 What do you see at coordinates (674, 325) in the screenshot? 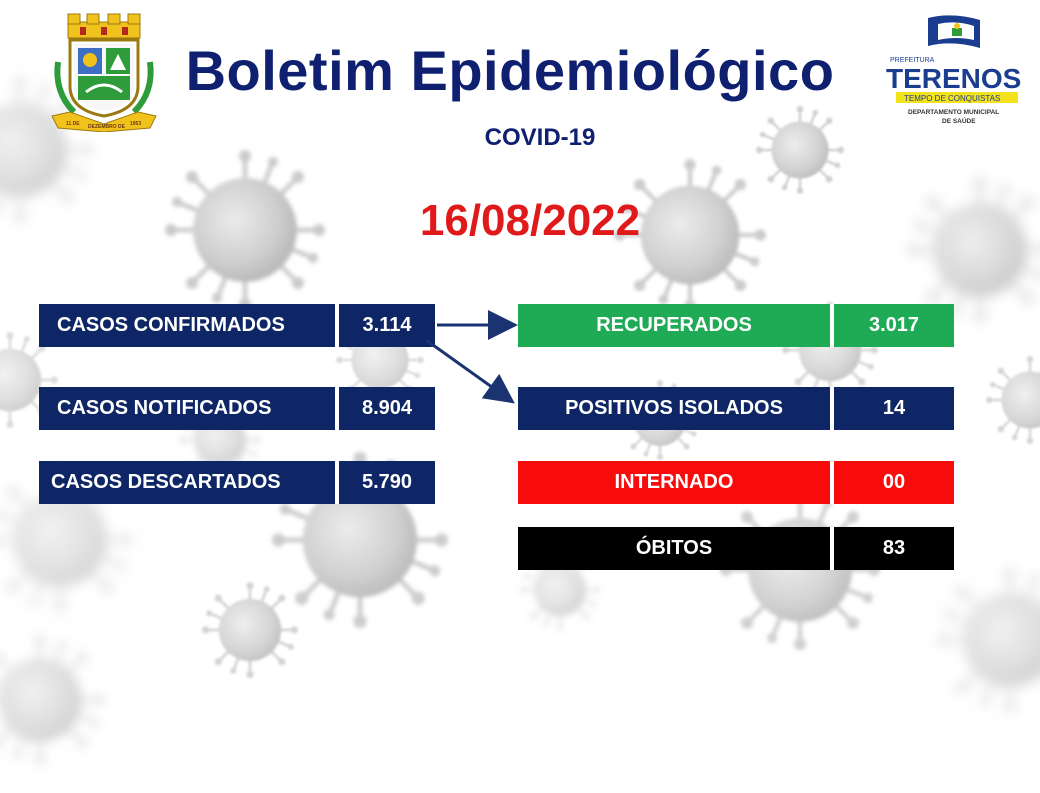
I see `stat-label: RECUPERADOS` at bounding box center [674, 325].